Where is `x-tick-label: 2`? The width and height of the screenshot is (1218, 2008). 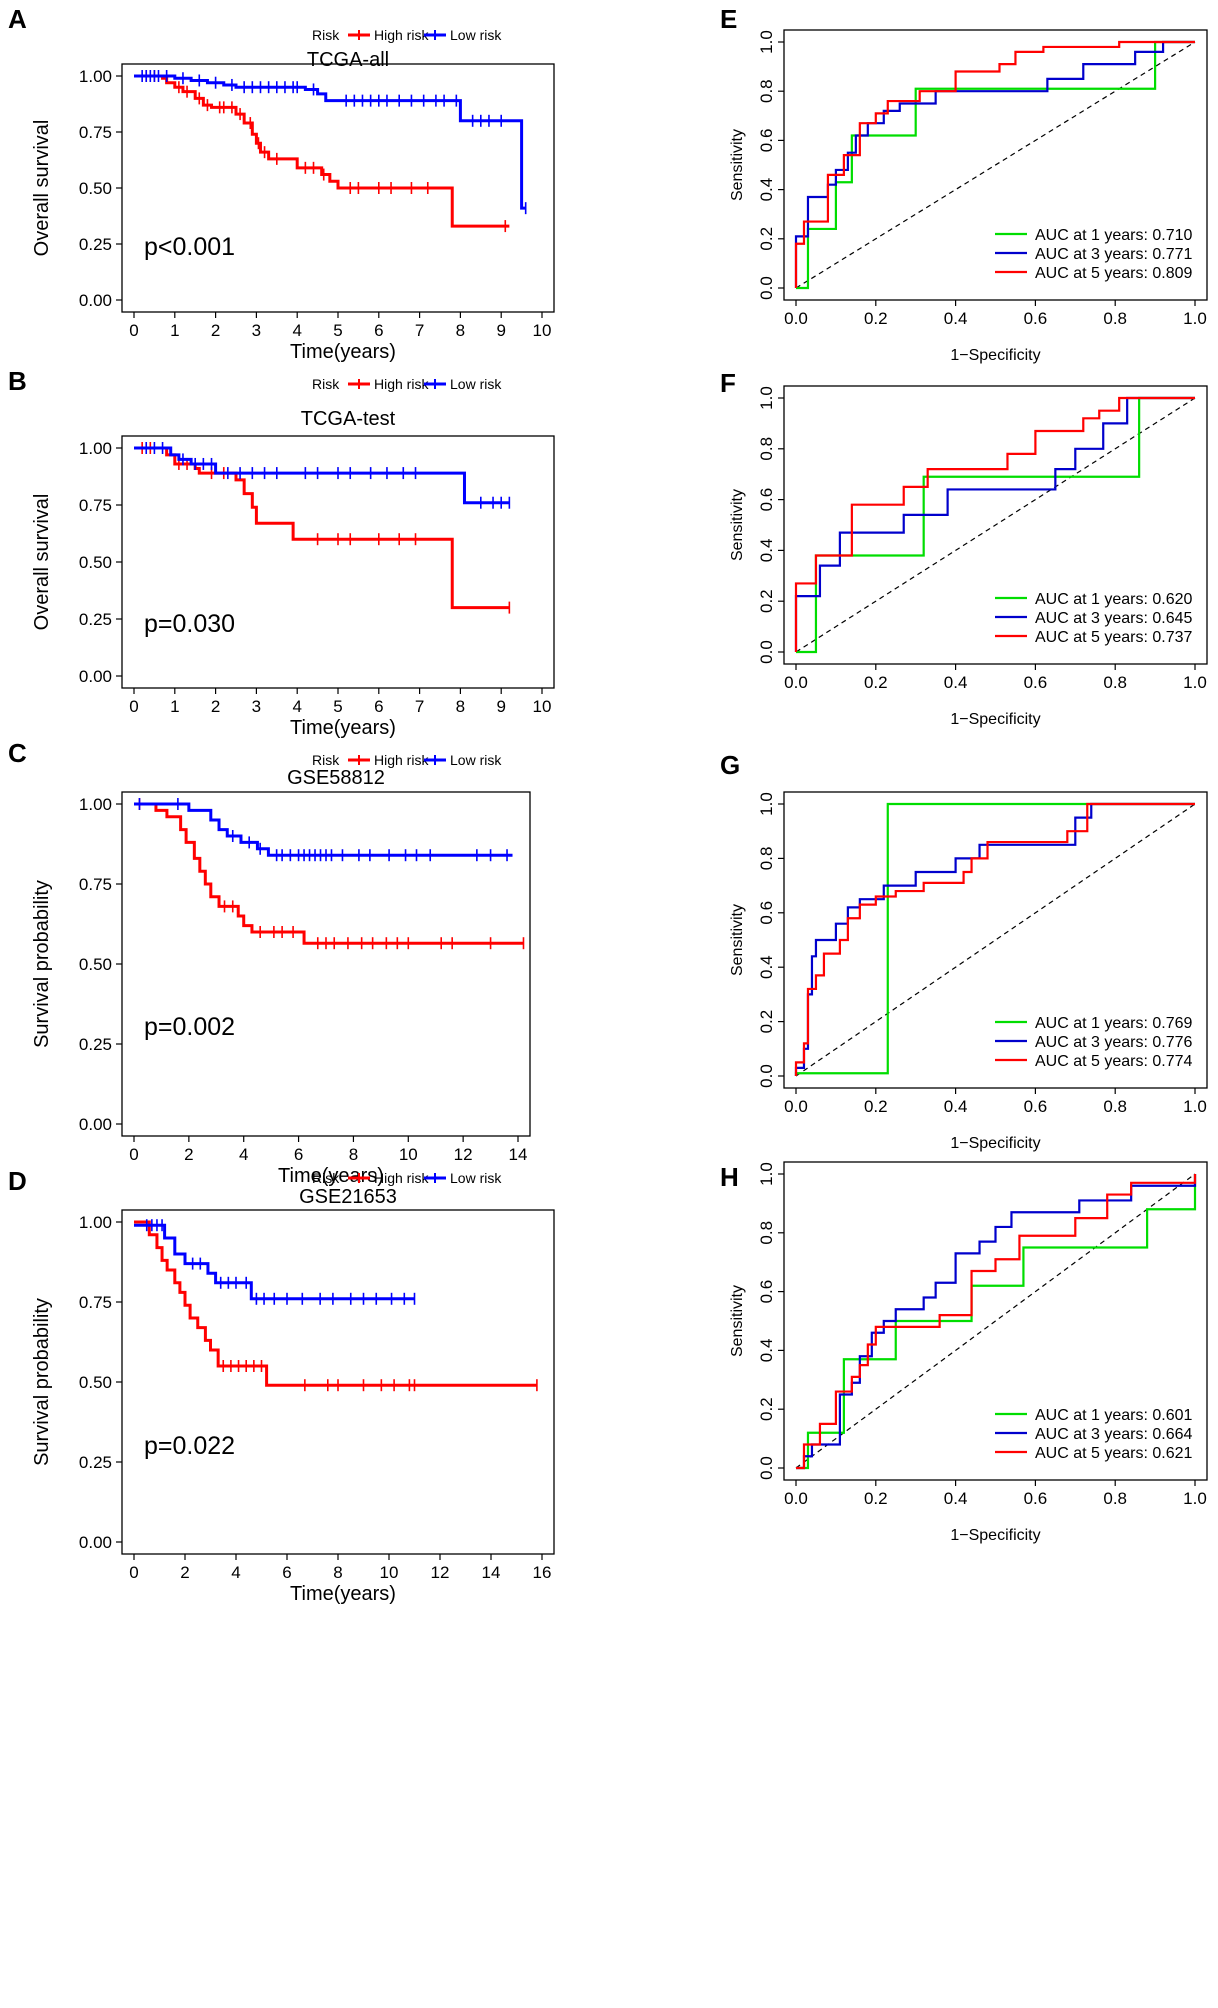
x-tick-label: 2 is located at coordinates (184, 1572).